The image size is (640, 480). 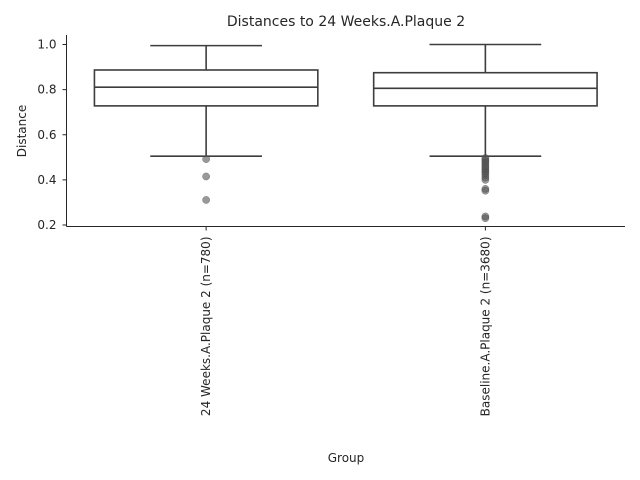 What do you see at coordinates (485, 89) in the screenshot?
I see `interquartile-box` at bounding box center [485, 89].